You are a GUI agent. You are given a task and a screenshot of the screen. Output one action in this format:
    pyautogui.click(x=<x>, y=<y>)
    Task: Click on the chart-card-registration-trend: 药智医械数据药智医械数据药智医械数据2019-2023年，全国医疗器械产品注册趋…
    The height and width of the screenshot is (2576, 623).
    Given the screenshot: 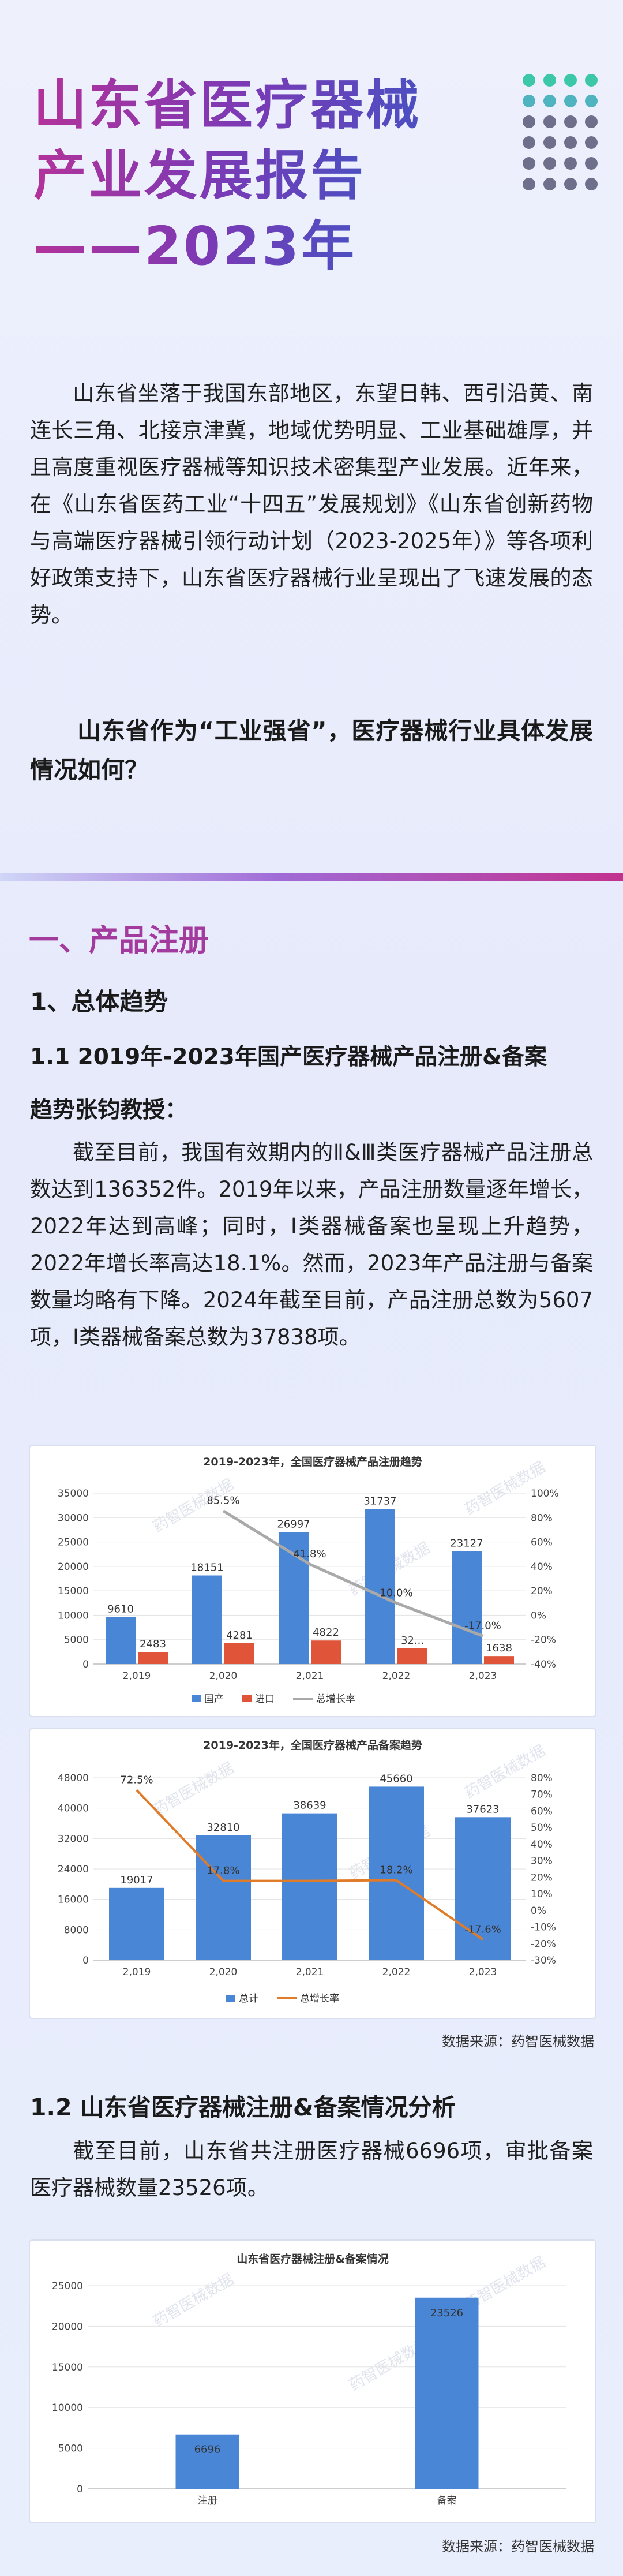 What is the action you would take?
    pyautogui.click(x=312, y=1581)
    